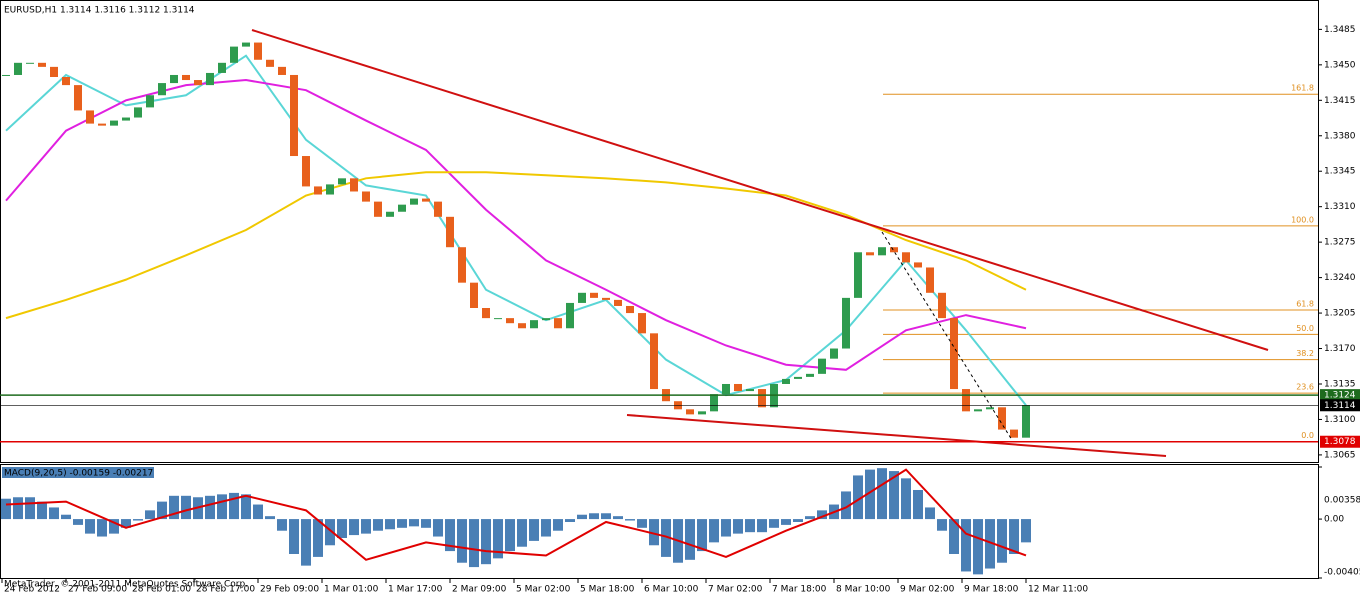 The width and height of the screenshot is (1360, 596). What do you see at coordinates (415, 590) in the screenshot?
I see `time-label: 1 Mar 17:00` at bounding box center [415, 590].